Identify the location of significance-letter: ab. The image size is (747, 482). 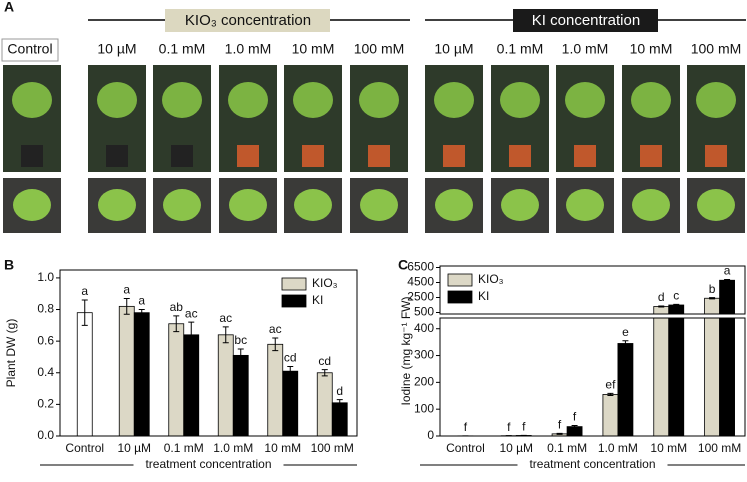
(177, 307).